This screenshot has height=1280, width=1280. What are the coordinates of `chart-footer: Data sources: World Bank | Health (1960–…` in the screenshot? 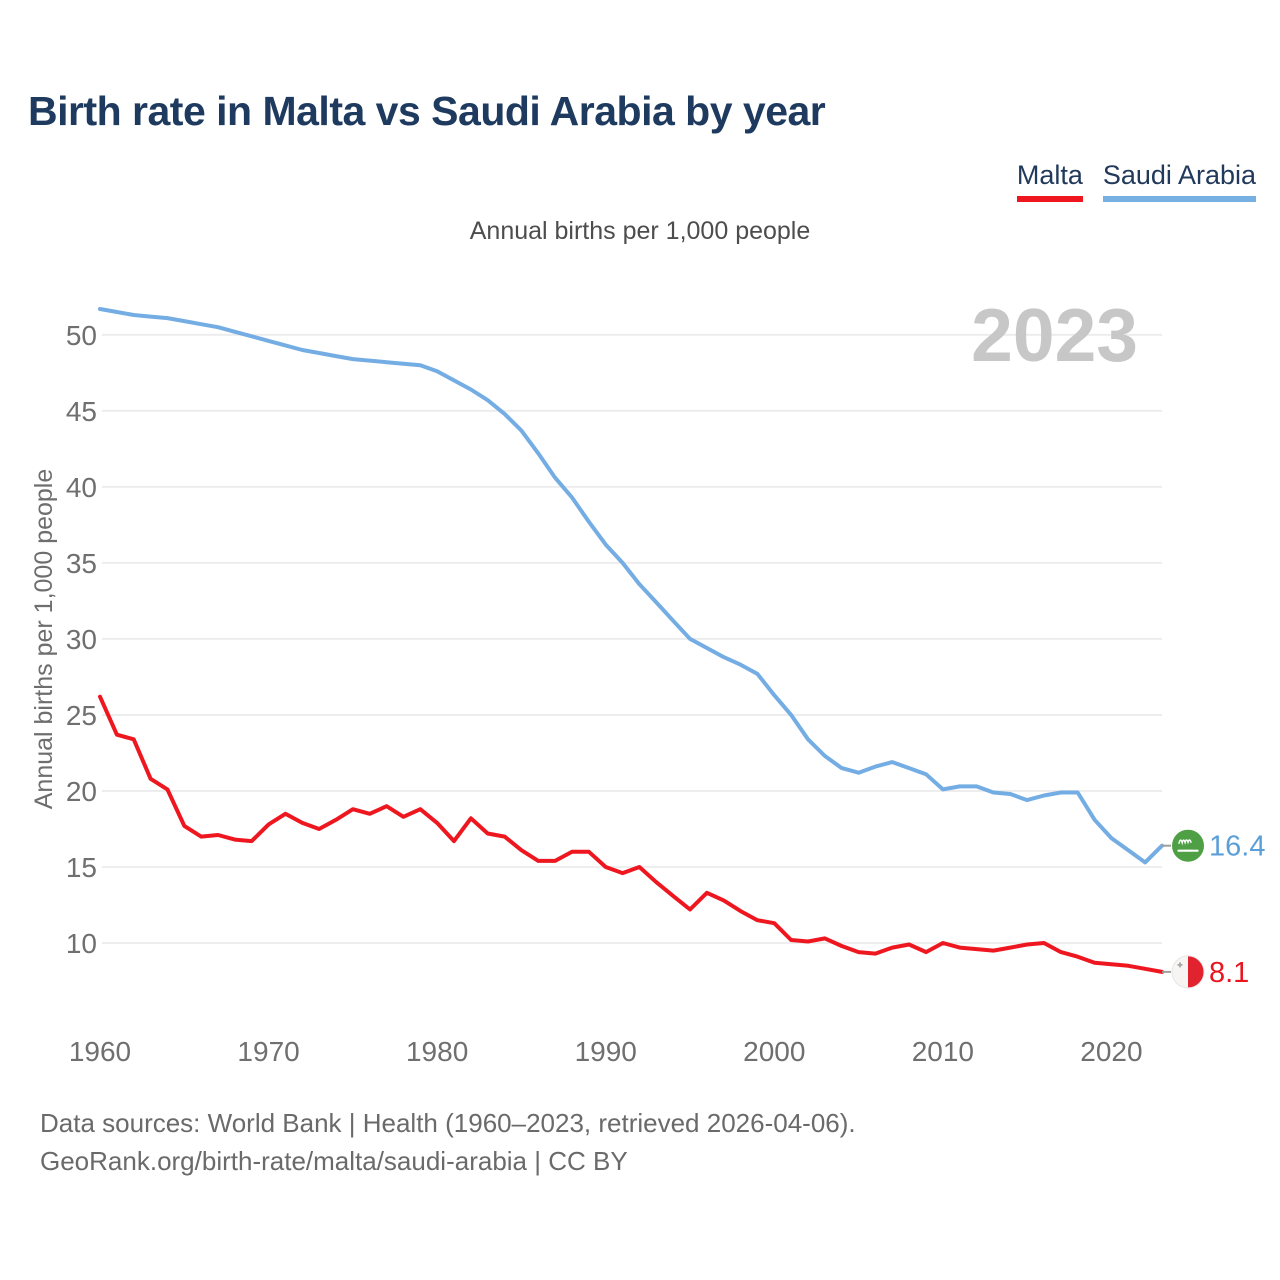 It's located at (448, 1142).